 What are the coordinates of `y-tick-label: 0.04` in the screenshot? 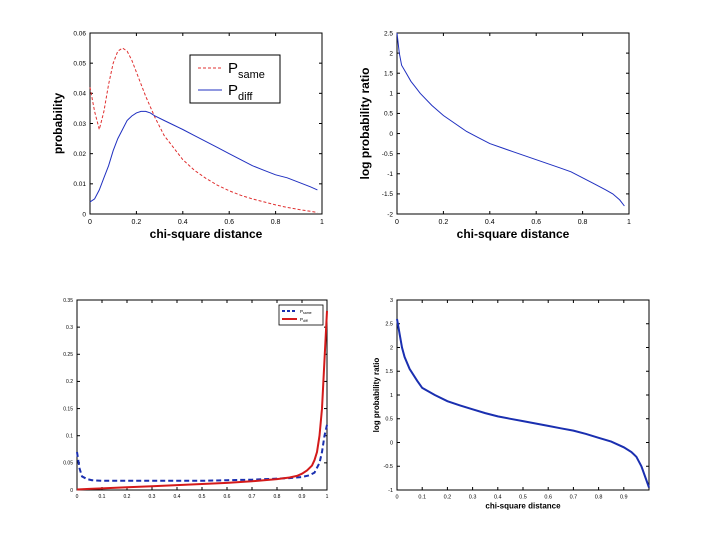 It's located at (79, 94).